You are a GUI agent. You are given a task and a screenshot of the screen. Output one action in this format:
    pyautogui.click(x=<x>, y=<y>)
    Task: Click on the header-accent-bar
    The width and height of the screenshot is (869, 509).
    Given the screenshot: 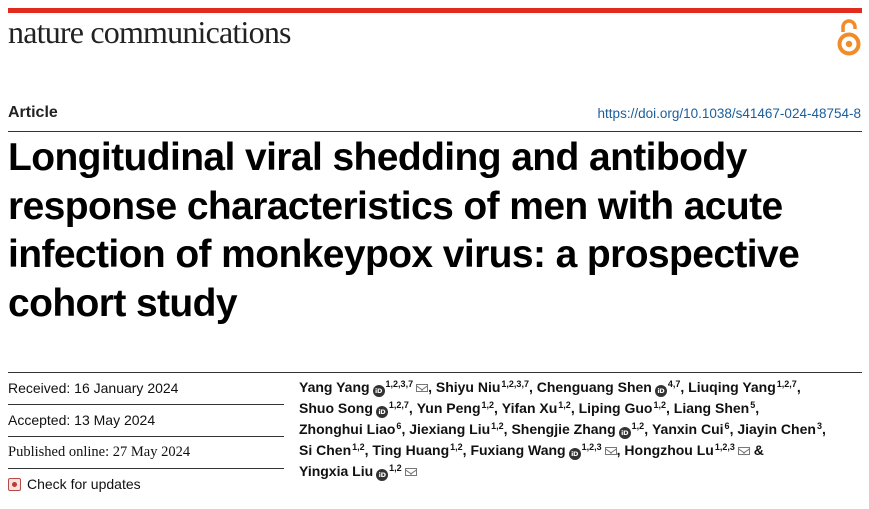 What is the action you would take?
    pyautogui.click(x=435, y=10)
    